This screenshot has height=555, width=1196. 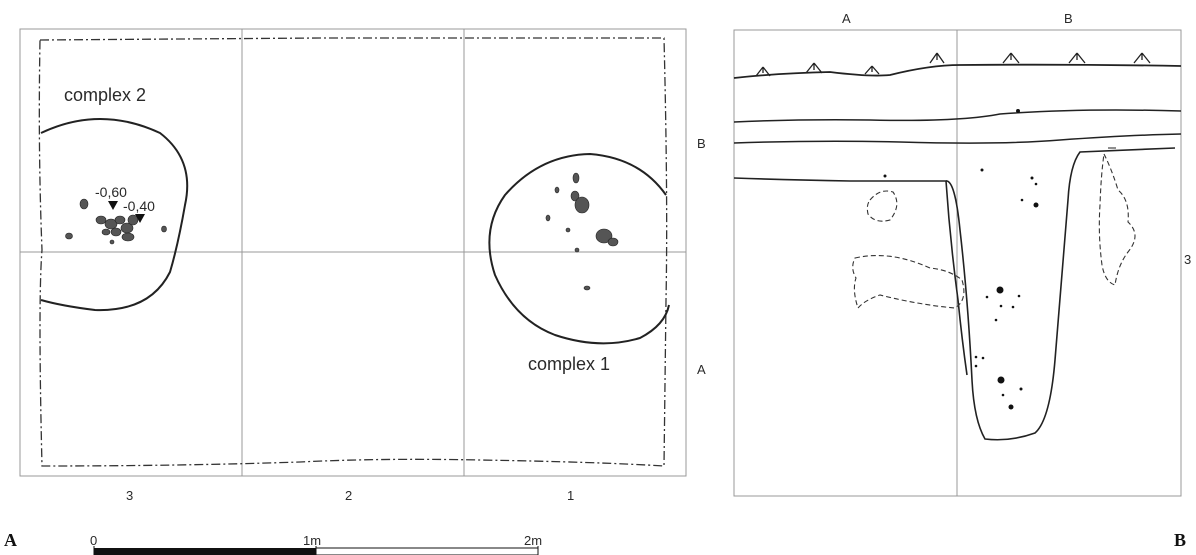 I want to click on panel-label-b: B, so click(x=1180, y=540).